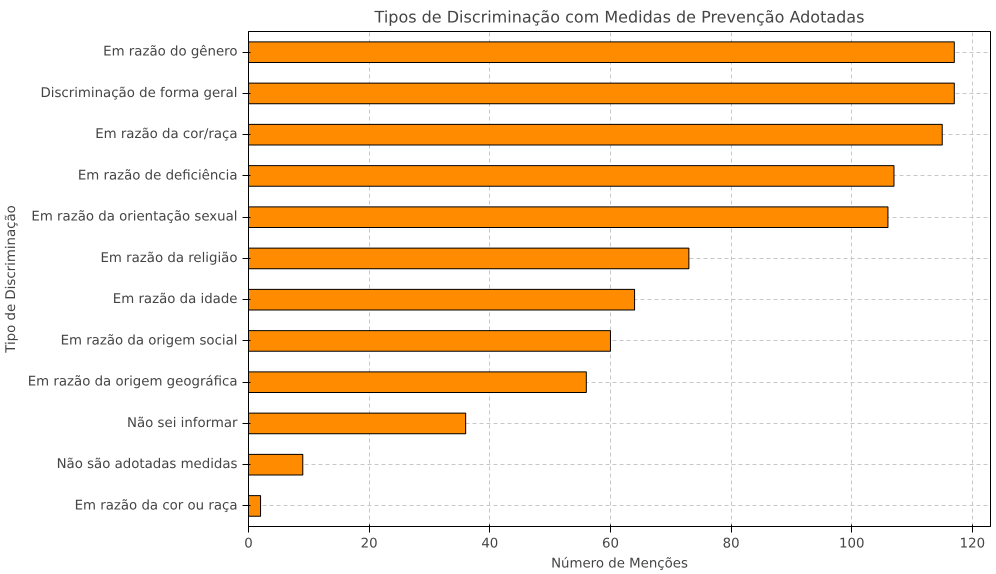 The width and height of the screenshot is (996, 574). I want to click on y-tick-label: Em razão da idade, so click(175, 300).